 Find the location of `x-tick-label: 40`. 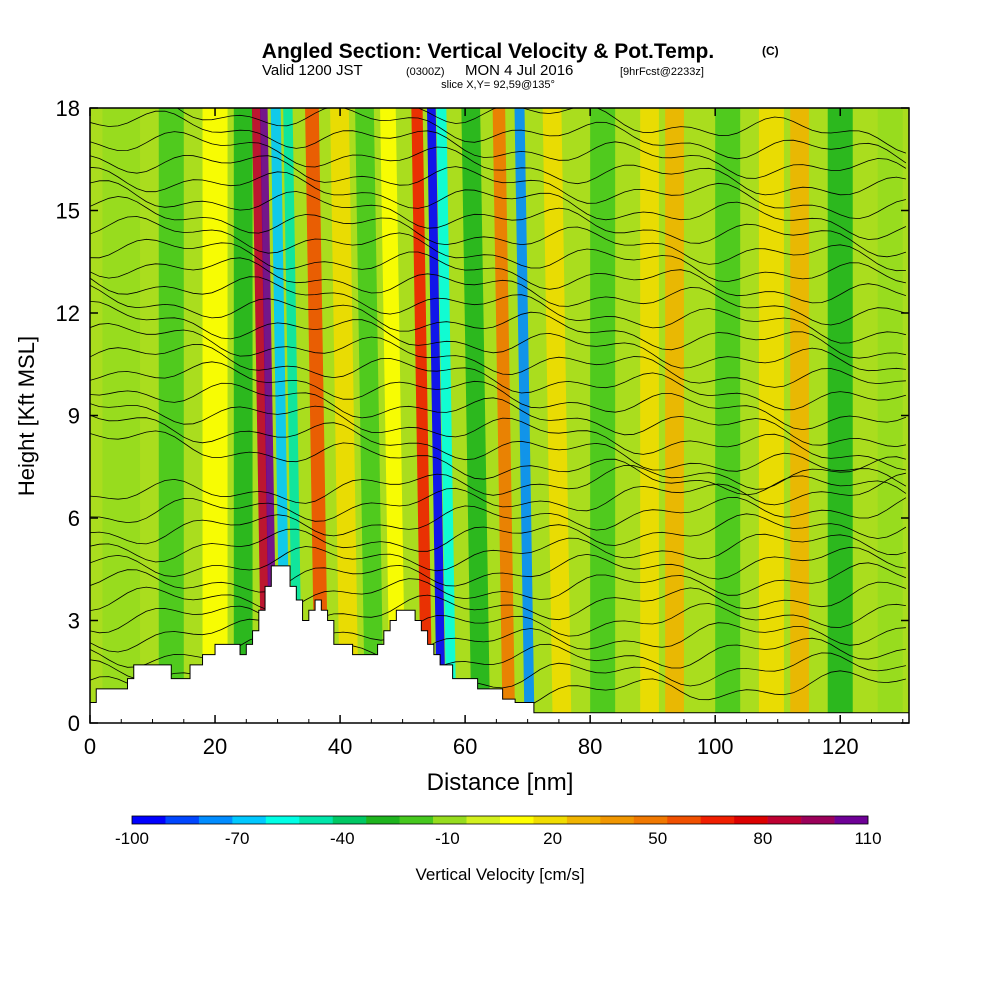

x-tick-label: 40 is located at coordinates (340, 746).